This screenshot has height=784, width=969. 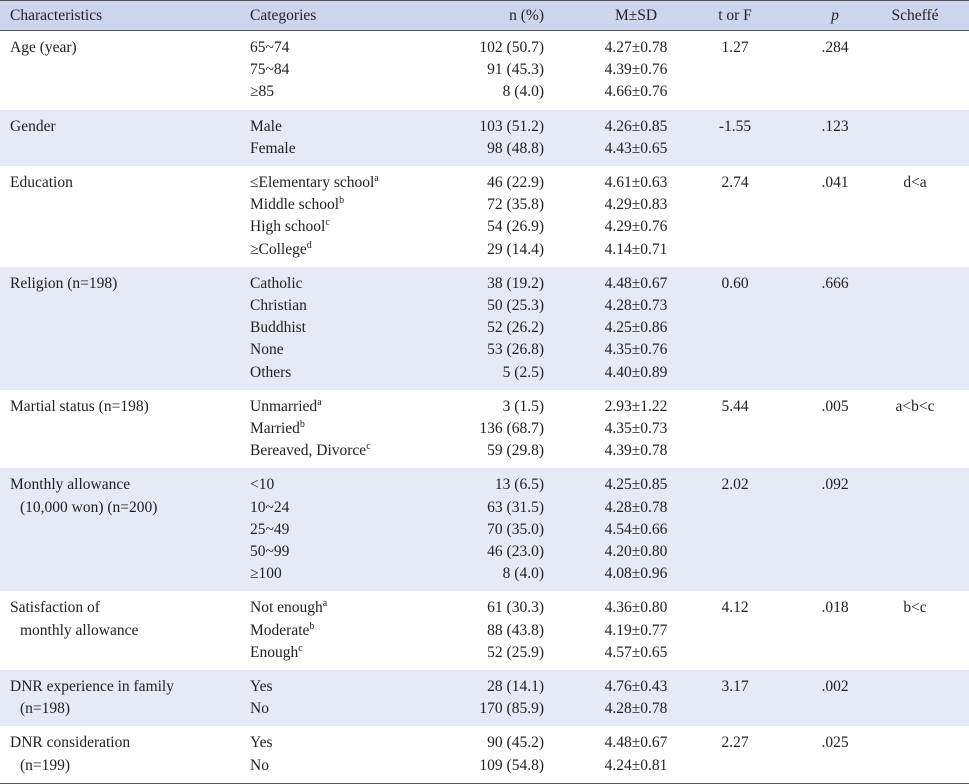 What do you see at coordinates (325, 604) in the screenshot?
I see `group-superscript: a` at bounding box center [325, 604].